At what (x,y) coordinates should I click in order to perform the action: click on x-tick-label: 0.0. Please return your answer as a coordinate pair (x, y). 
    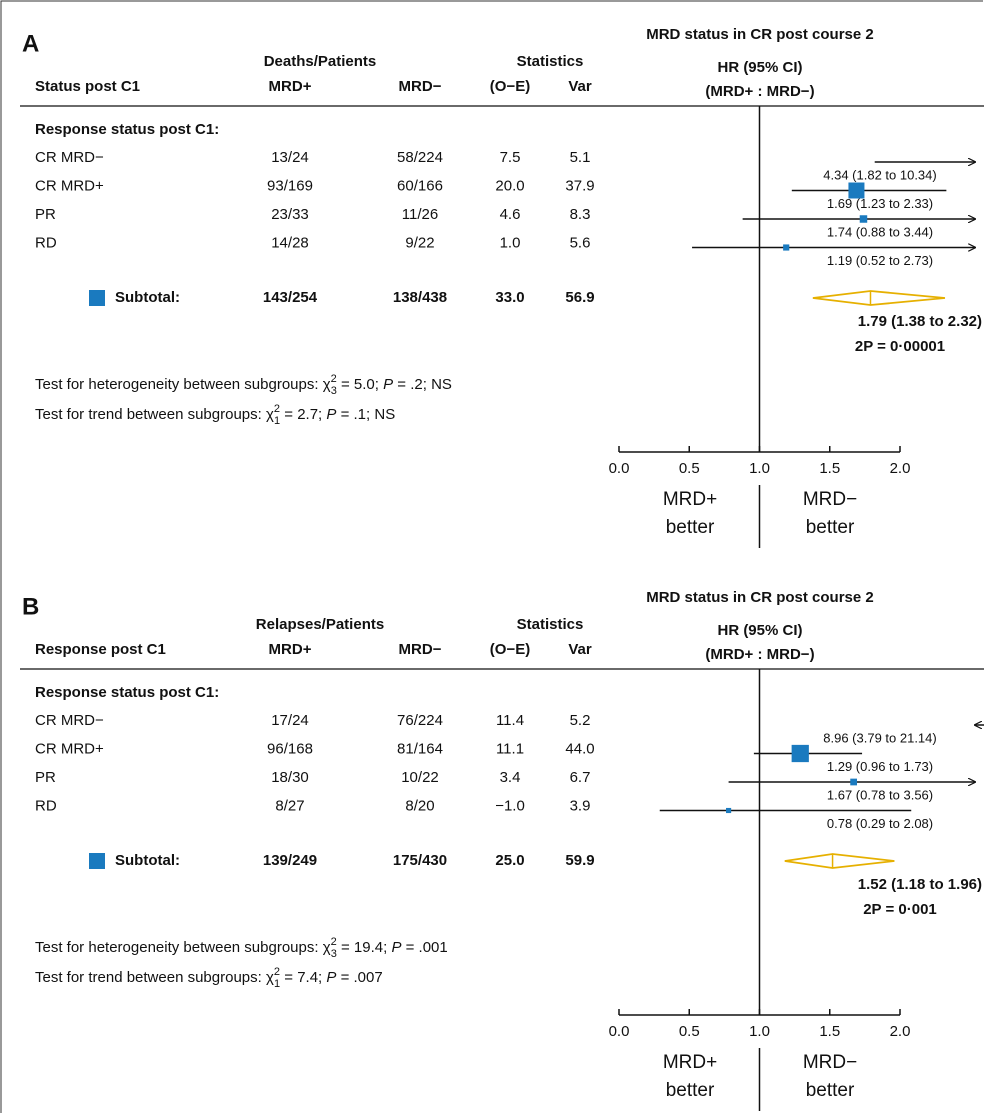
    Looking at the image, I should click on (619, 1031).